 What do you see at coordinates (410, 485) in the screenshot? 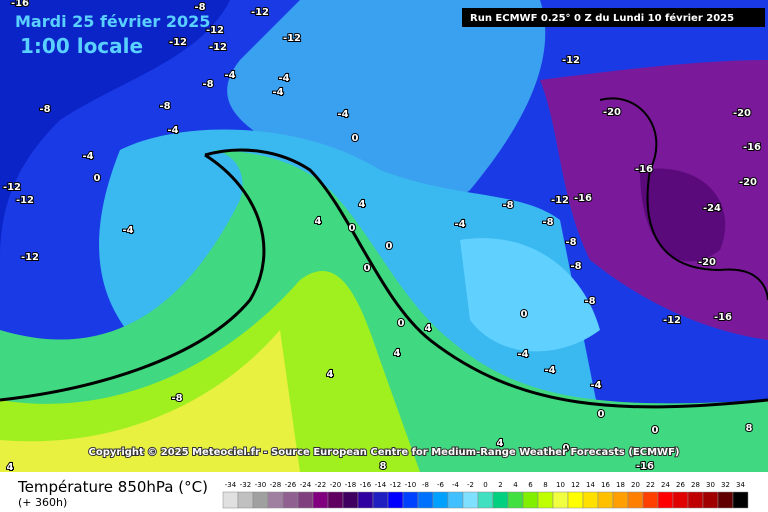
I see `legend-tick: -10` at bounding box center [410, 485].